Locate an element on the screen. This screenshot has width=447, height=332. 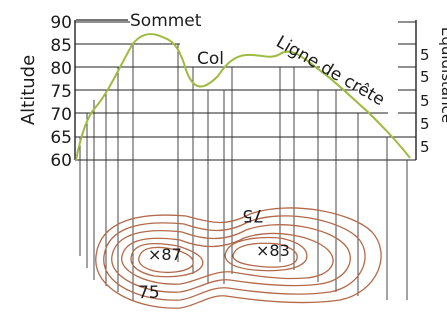
contour-label-lower: 75 is located at coordinates (149, 293).